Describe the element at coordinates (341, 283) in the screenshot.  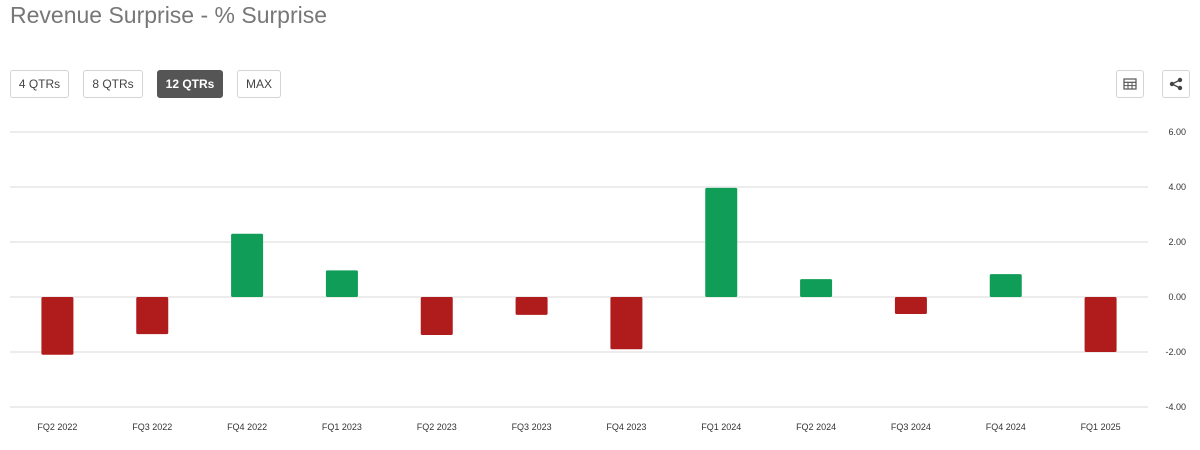
I see `bar-fq1-2023` at that location.